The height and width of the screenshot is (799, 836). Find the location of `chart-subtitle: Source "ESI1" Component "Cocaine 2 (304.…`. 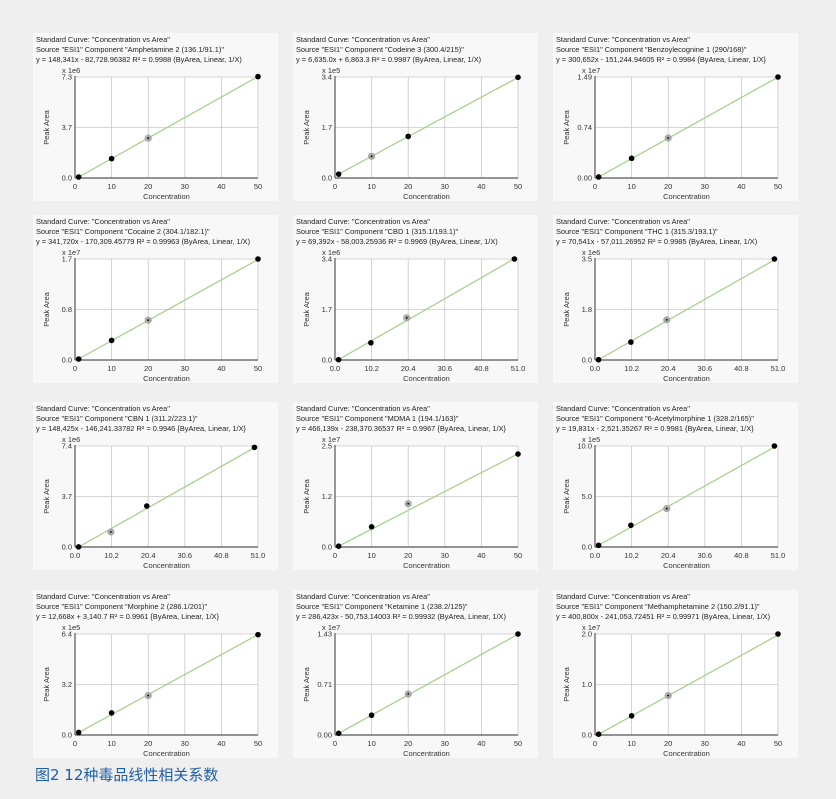

chart-subtitle: Source "ESI1" Component "Cocaine 2 (304.… is located at coordinates (123, 231).